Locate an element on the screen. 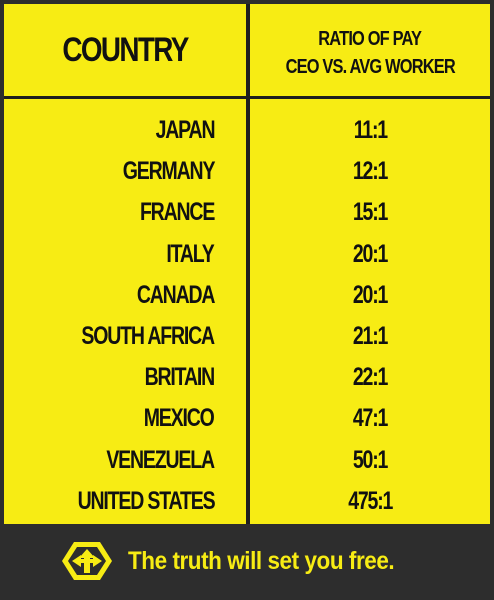  country-cell: JAPAN is located at coordinates (185, 130).